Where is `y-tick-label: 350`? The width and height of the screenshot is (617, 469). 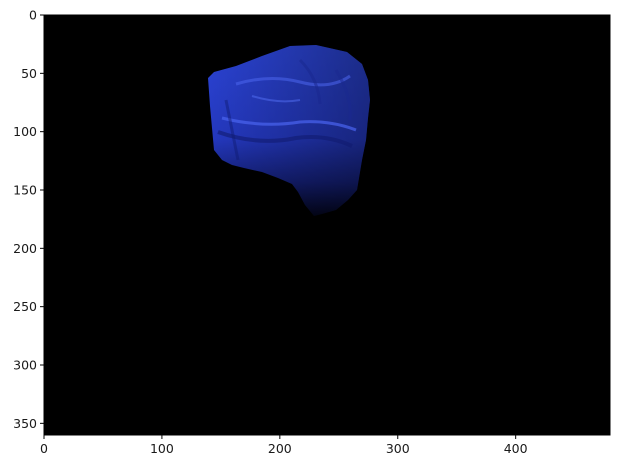
y-tick-label: 350 is located at coordinates (25, 423).